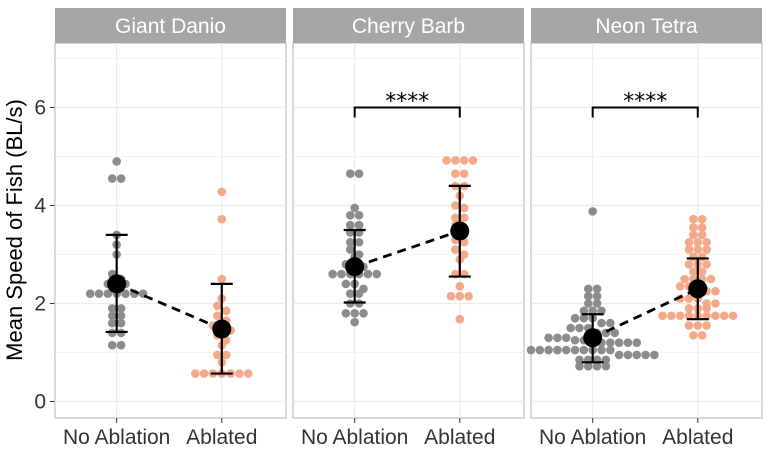 The width and height of the screenshot is (770, 475). Describe the element at coordinates (40, 206) in the screenshot. I see `y-tick-label: 4` at that location.